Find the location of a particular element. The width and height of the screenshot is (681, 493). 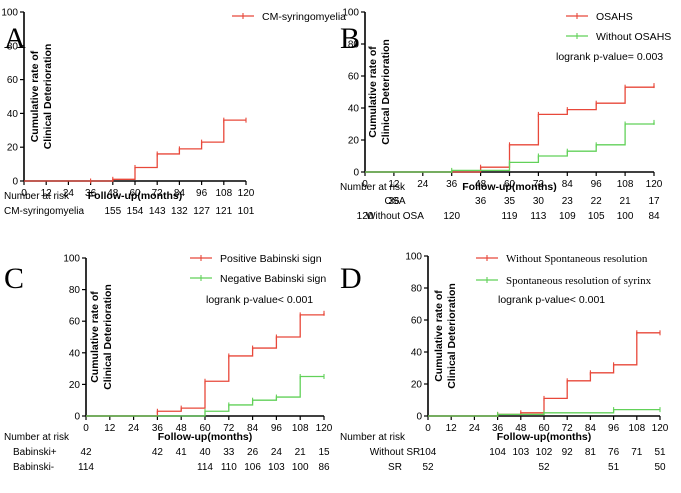

legend-entry: Negative Babinski sign is located at coordinates (273, 279).